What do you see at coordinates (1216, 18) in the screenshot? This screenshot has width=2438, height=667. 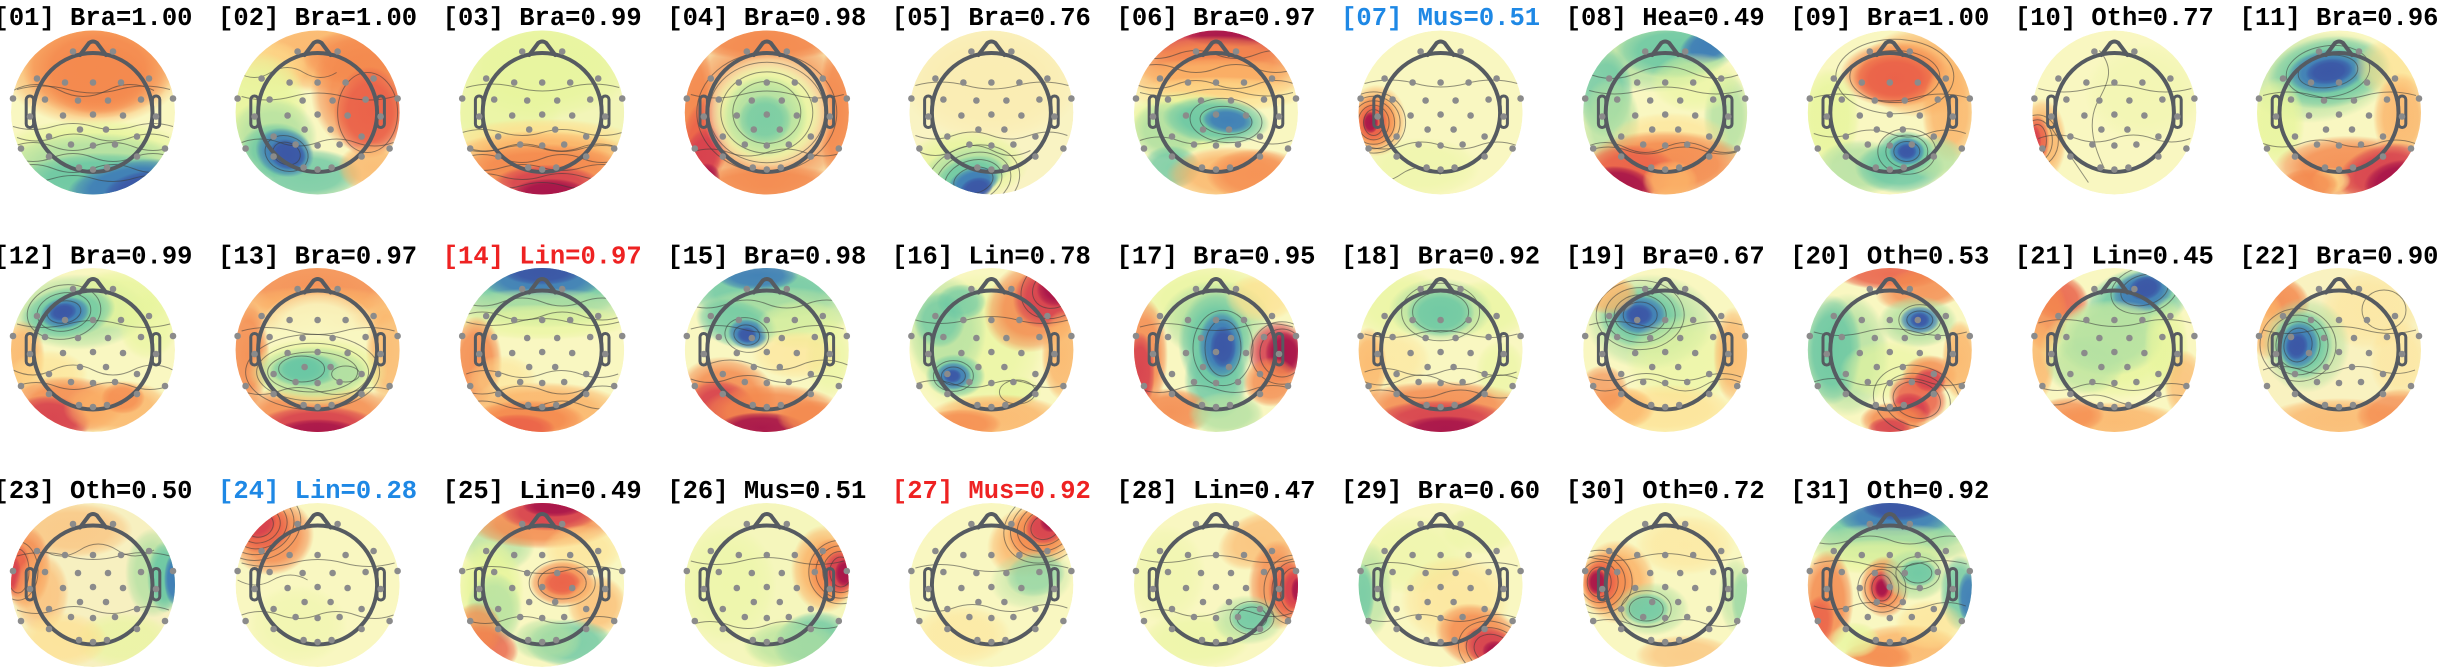 I see `svg-text: [06] Bra=0.97` at bounding box center [1216, 18].